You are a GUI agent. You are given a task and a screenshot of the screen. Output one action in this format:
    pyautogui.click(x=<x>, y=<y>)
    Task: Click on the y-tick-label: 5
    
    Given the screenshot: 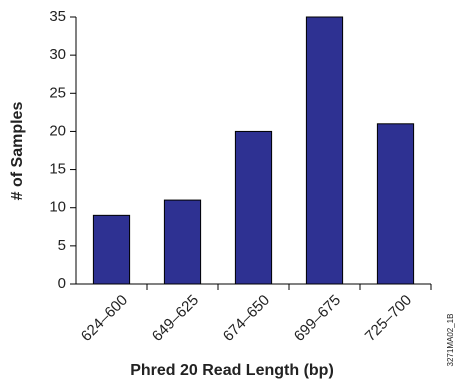 What is the action you would take?
    pyautogui.click(x=62, y=245)
    